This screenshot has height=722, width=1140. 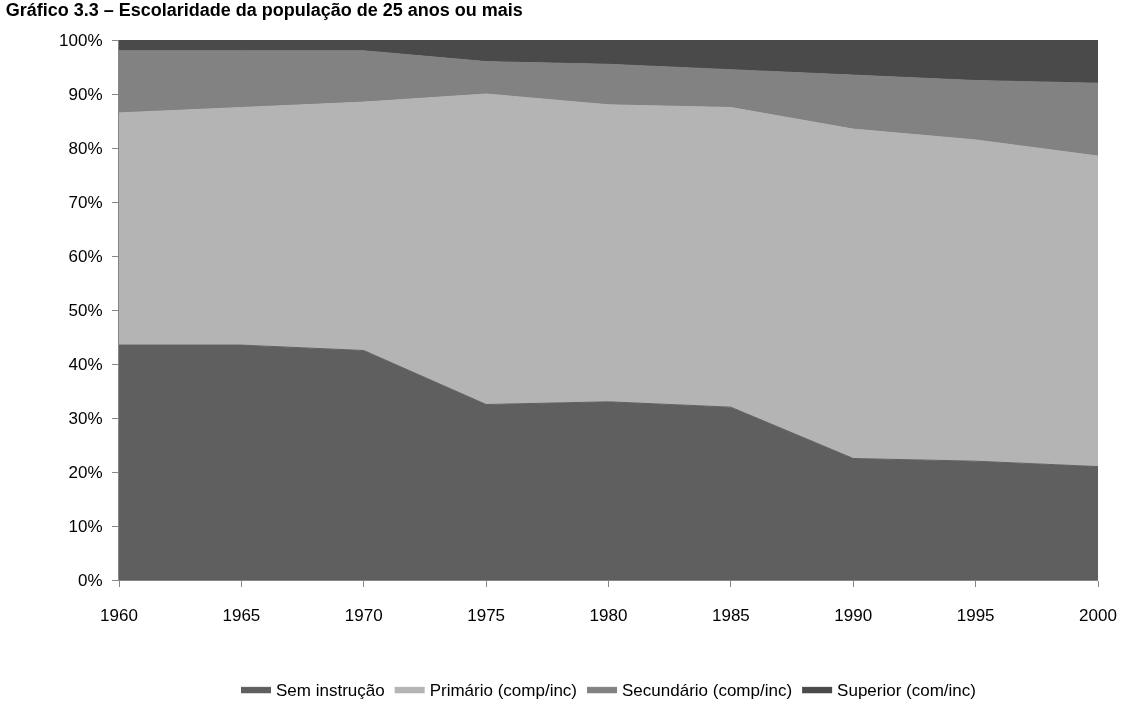 What do you see at coordinates (363, 616) in the screenshot?
I see `x-tick-label: 1970` at bounding box center [363, 616].